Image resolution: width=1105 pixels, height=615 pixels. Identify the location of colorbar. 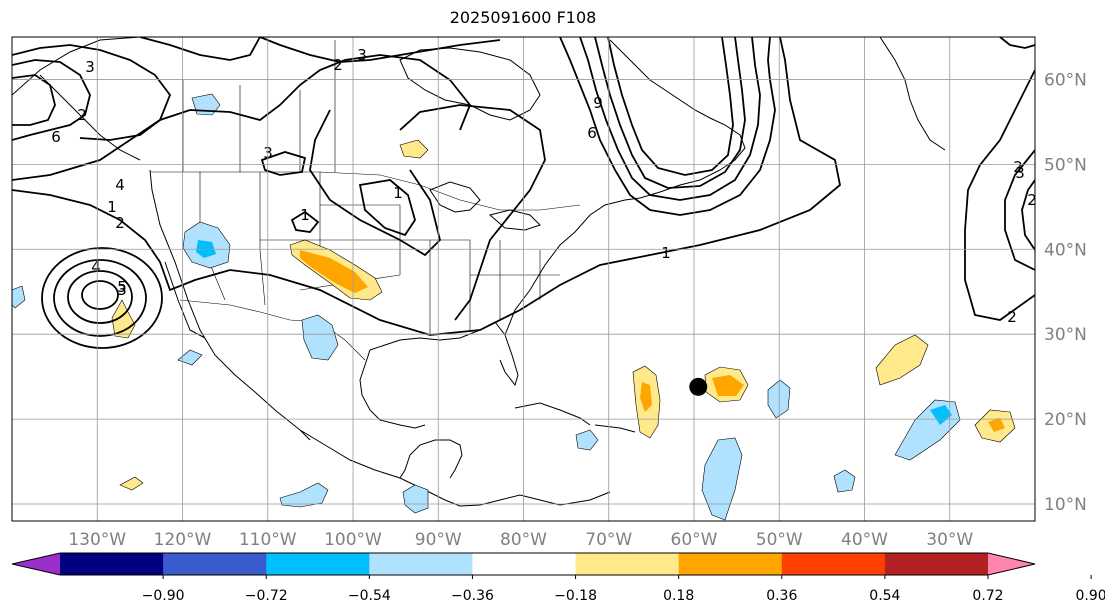
(551, 565).